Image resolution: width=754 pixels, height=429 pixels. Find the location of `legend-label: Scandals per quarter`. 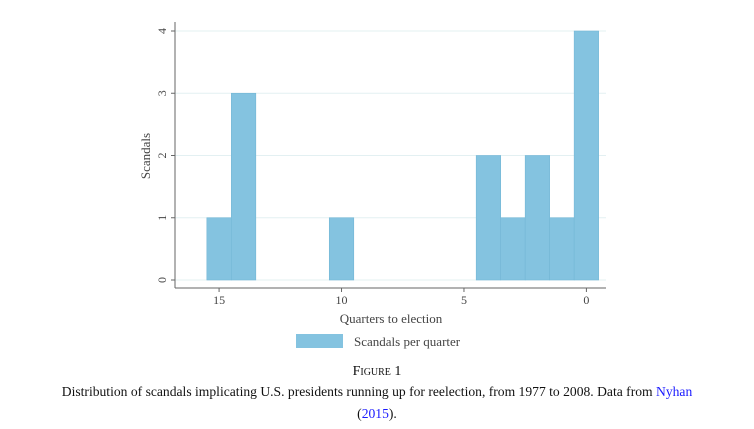

legend-label: Scandals per quarter is located at coordinates (407, 341).